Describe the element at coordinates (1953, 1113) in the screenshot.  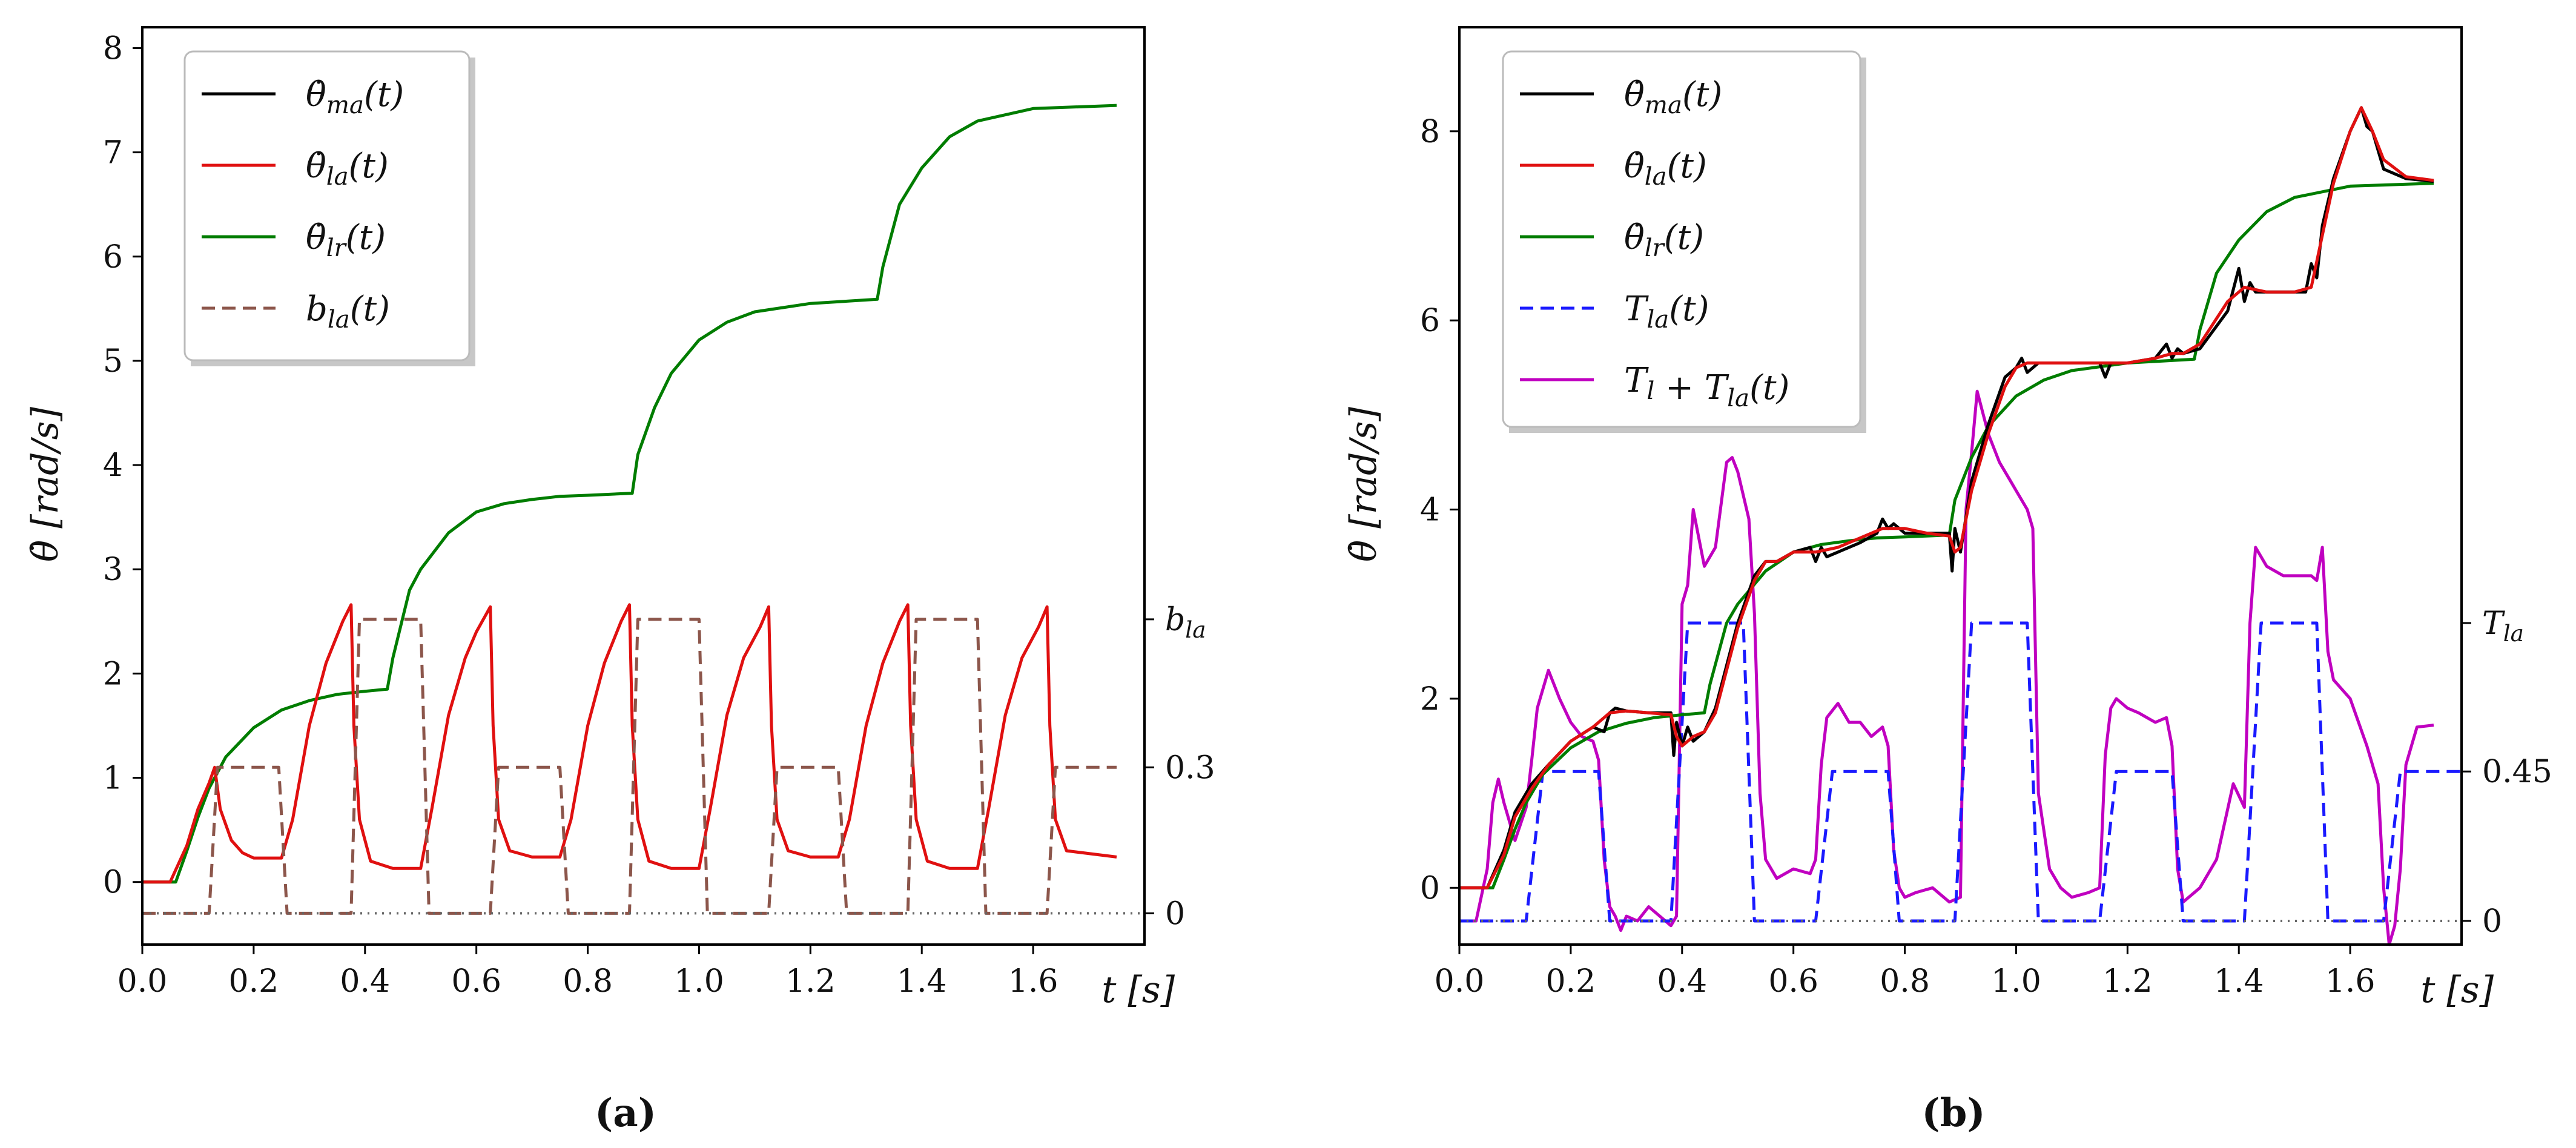
I see `panel-b-caption: (b)` at that location.